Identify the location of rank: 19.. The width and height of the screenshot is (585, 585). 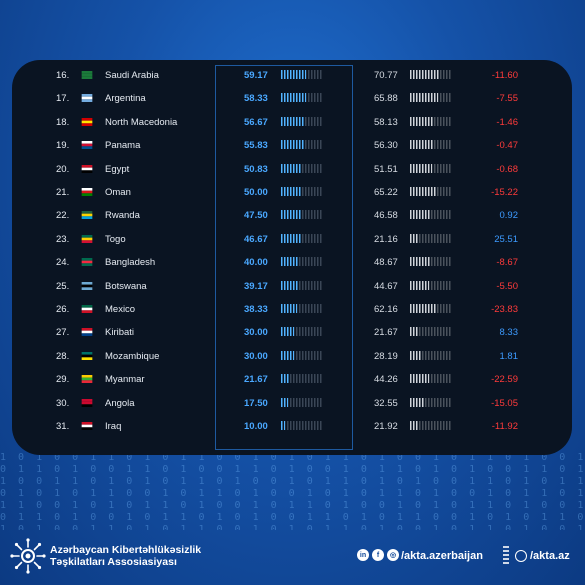
(63, 146).